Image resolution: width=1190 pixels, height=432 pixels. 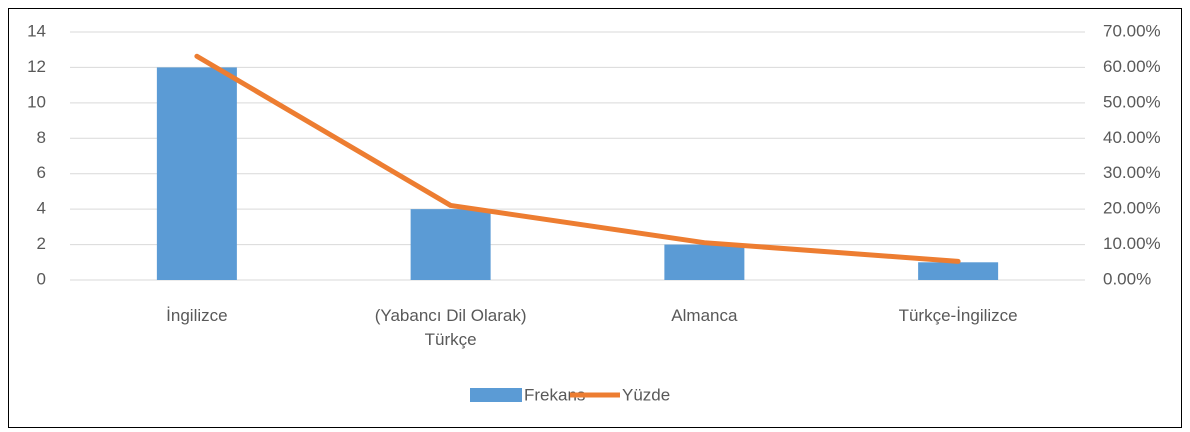 I want to click on x-tick-label: İngilizce, so click(x=197, y=315).